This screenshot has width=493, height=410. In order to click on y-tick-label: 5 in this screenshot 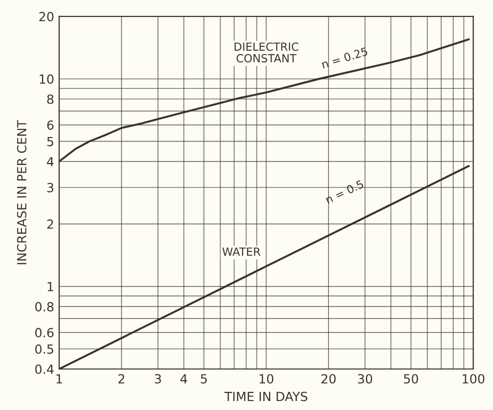, I will do `click(50, 141)`.